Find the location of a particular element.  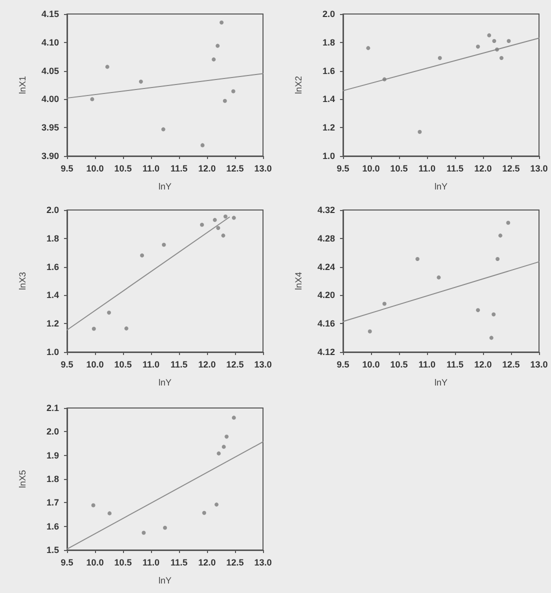

y-tick-label: 4.16 is located at coordinates (326, 323).